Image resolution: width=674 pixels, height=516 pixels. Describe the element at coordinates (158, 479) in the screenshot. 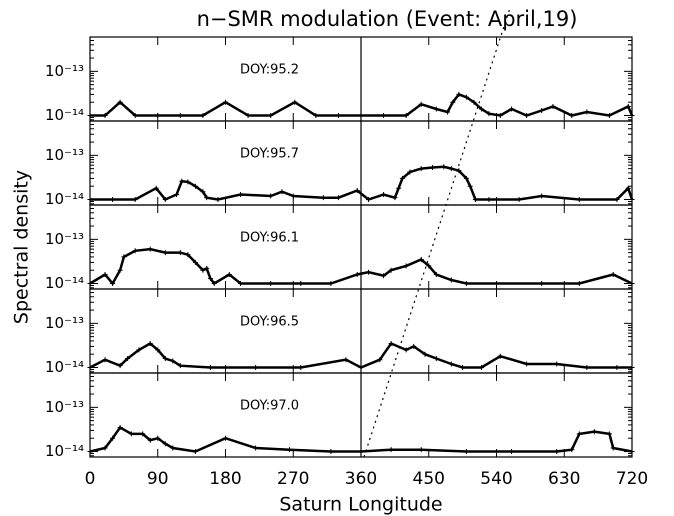

I see `x-tick-label: 90` at that location.